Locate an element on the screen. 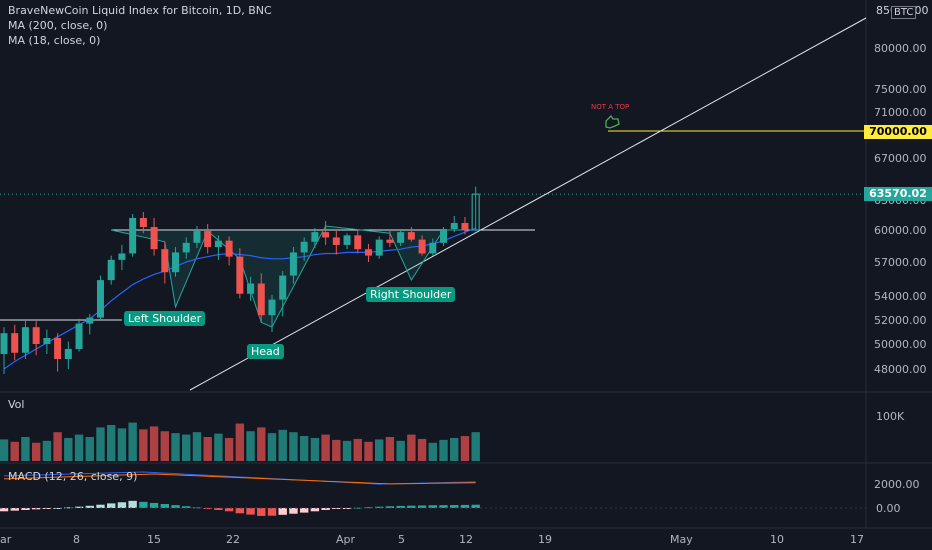 Image resolution: width=932 pixels, height=550 pixels. head-label: Head is located at coordinates (265, 351).